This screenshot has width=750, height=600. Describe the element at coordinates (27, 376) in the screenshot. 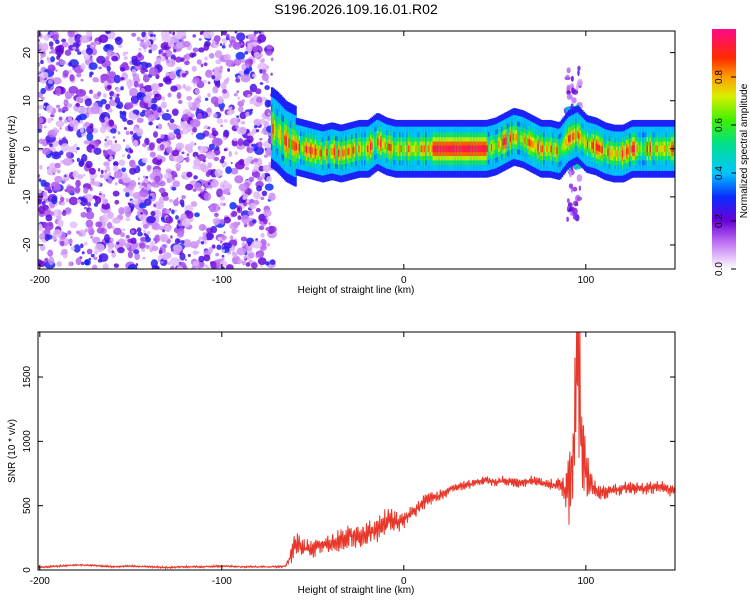

I see `y-tick-label: 1500` at that location.